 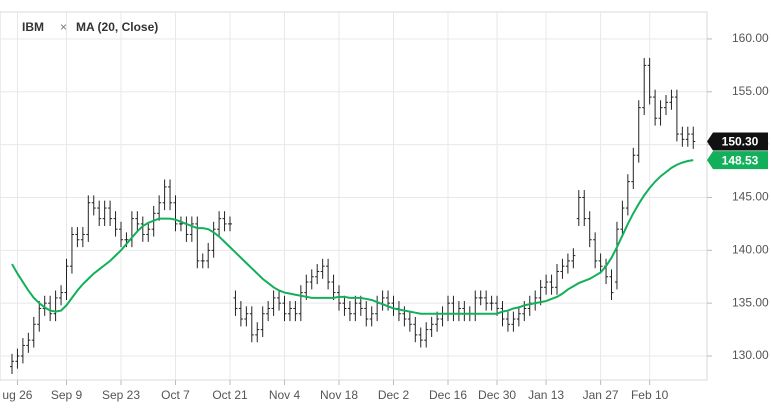 I want to click on x-tick-label: Oct 21, so click(x=230, y=395).